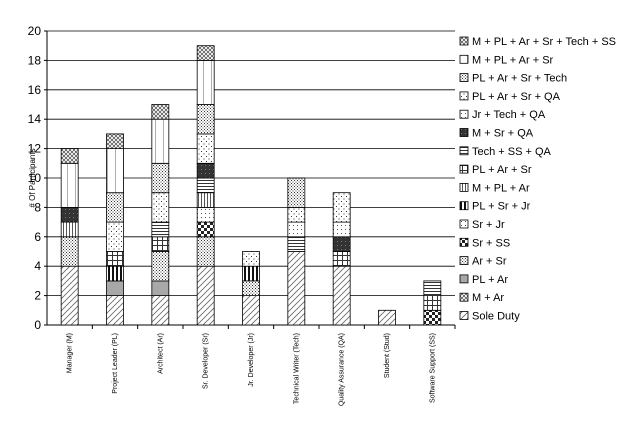 This screenshot has height=425, width=630. I want to click on y-tick-label: 16, so click(35, 90).